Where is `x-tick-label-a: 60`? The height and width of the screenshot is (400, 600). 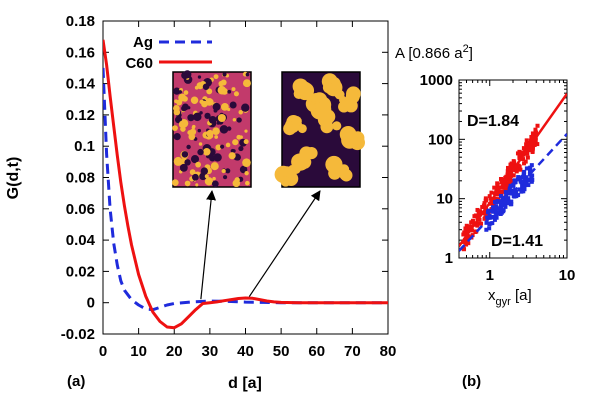
x-tick-label-a: 60 is located at coordinates (316, 351).